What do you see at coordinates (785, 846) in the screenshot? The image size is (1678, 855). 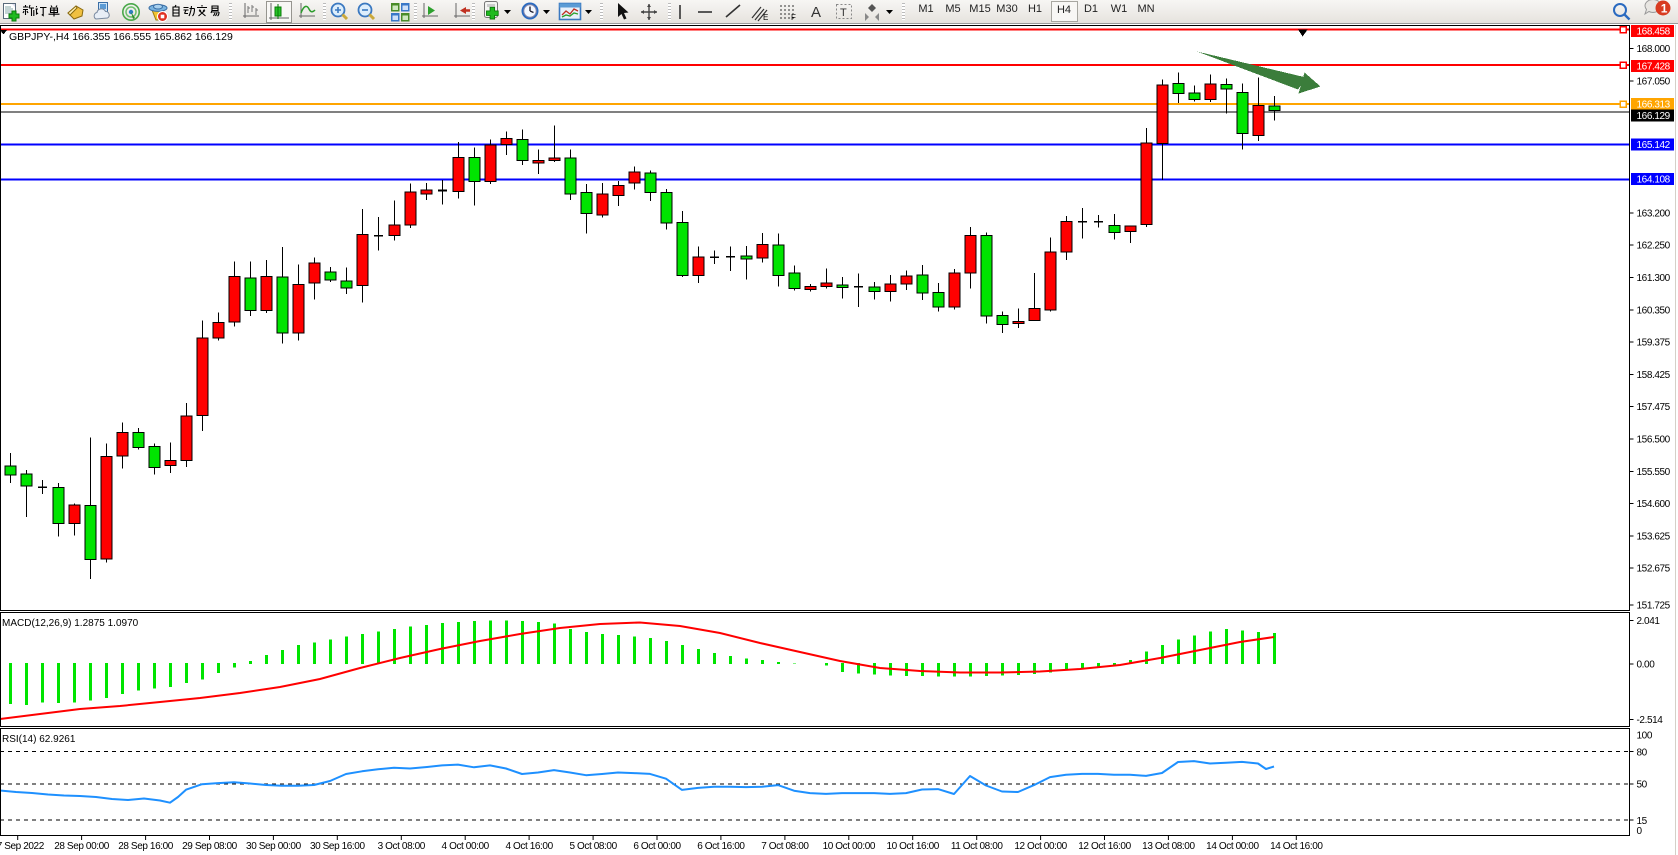 I see `svg-text: 7 Oct 08:00` at bounding box center [785, 846].